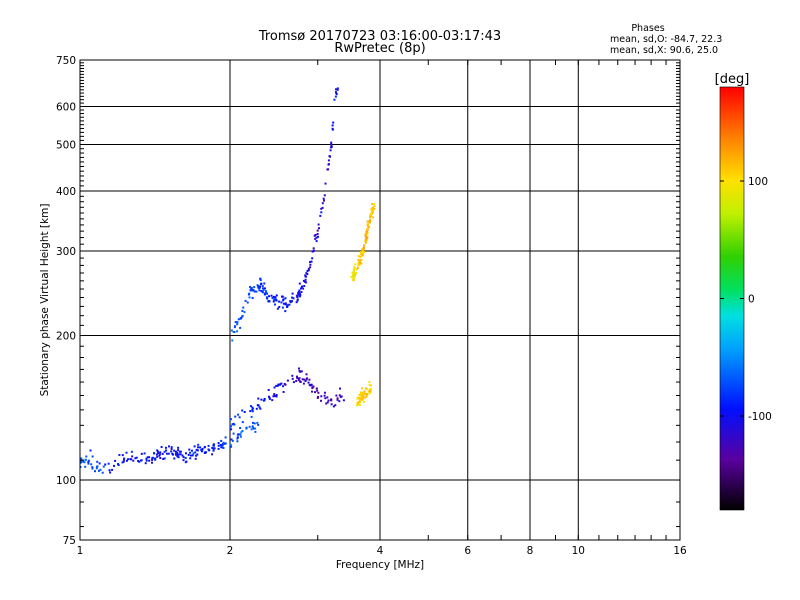 The width and height of the screenshot is (800, 600). What do you see at coordinates (680, 551) in the screenshot?
I see `x-tick-label: 16` at bounding box center [680, 551].